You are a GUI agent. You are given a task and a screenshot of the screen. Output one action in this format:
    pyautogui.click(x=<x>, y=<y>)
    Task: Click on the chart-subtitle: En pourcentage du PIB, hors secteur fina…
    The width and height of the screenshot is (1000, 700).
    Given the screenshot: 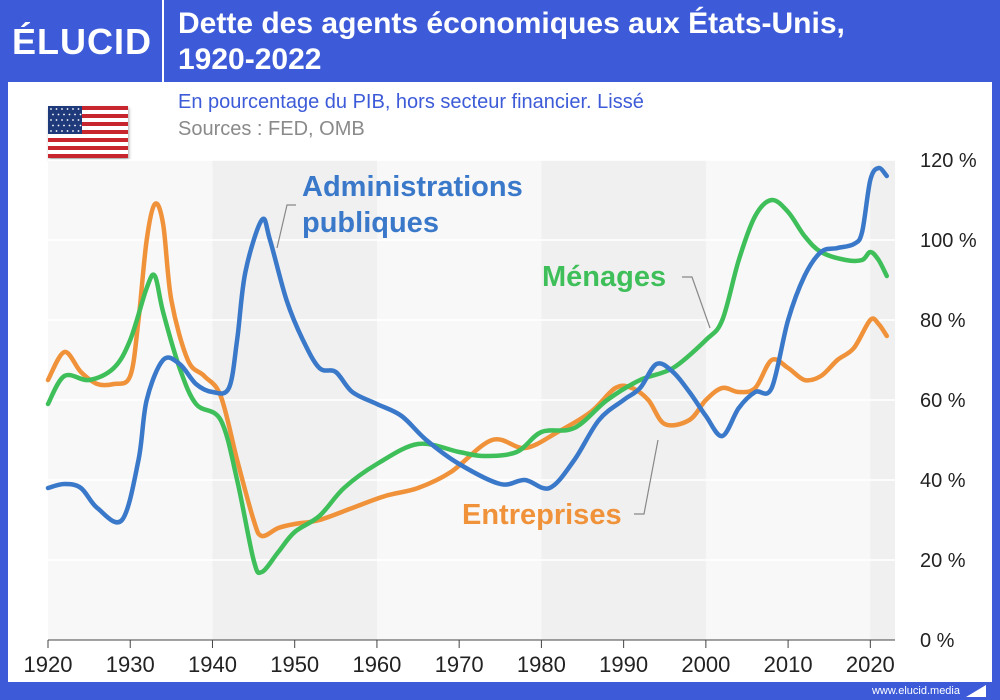 What is the action you would take?
    pyautogui.click(x=411, y=102)
    